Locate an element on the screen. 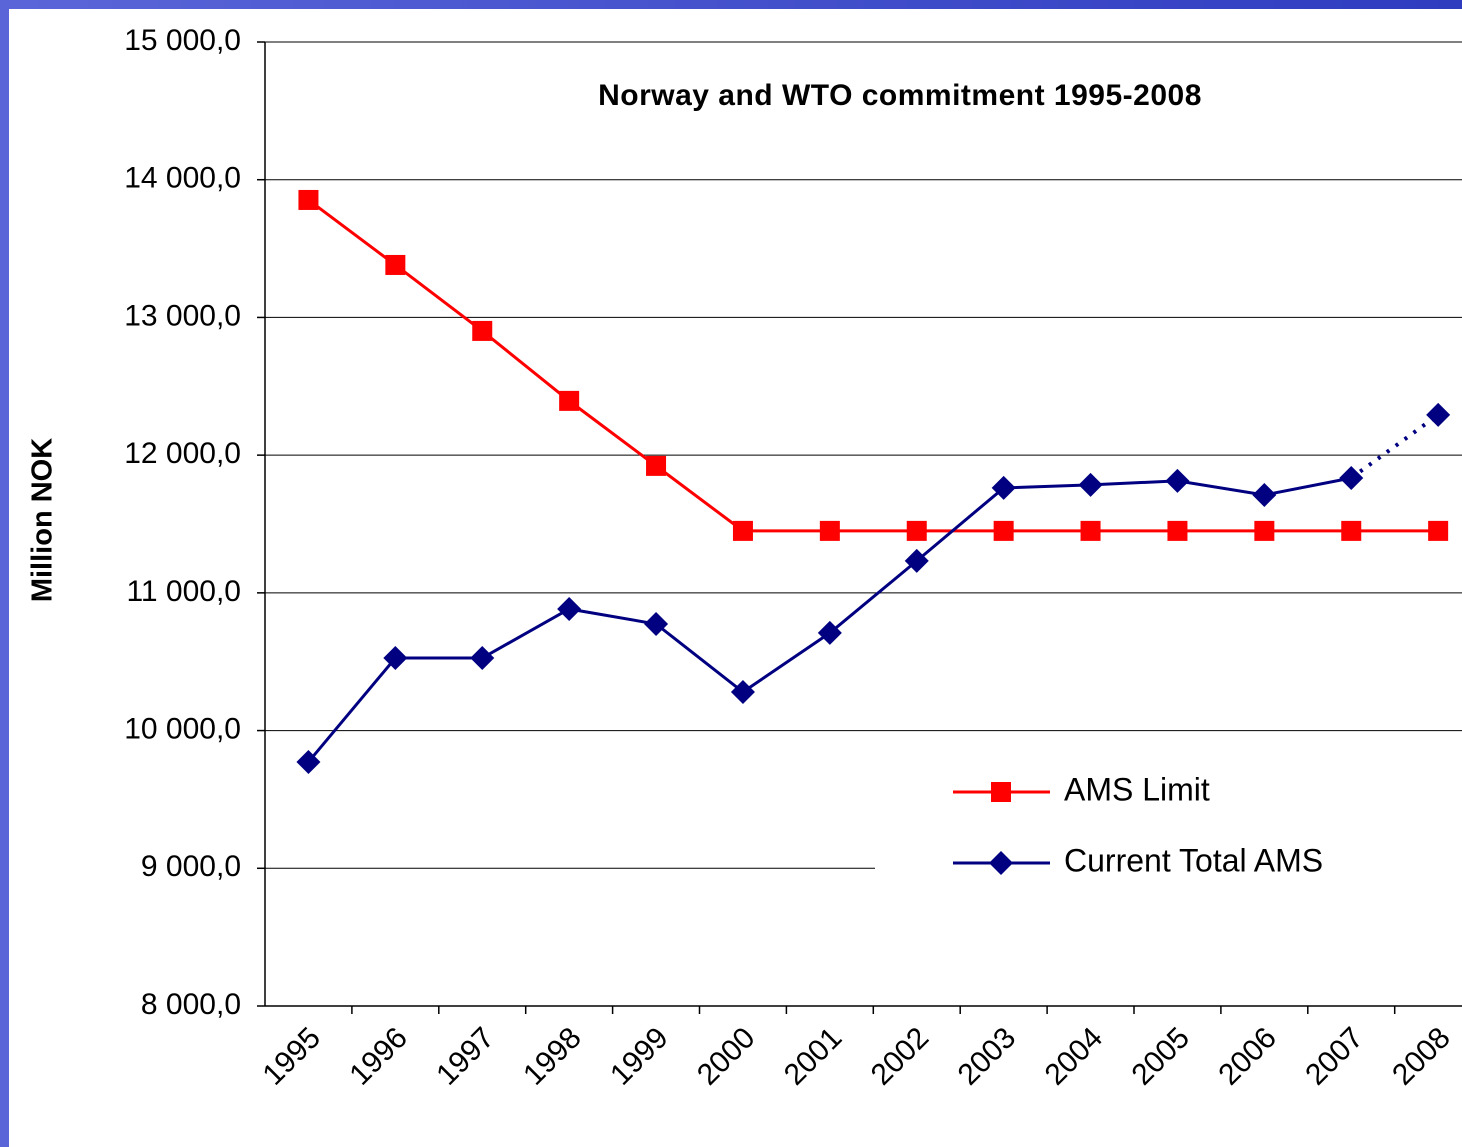  legend-label: Current Total AMS is located at coordinates (1193, 860).